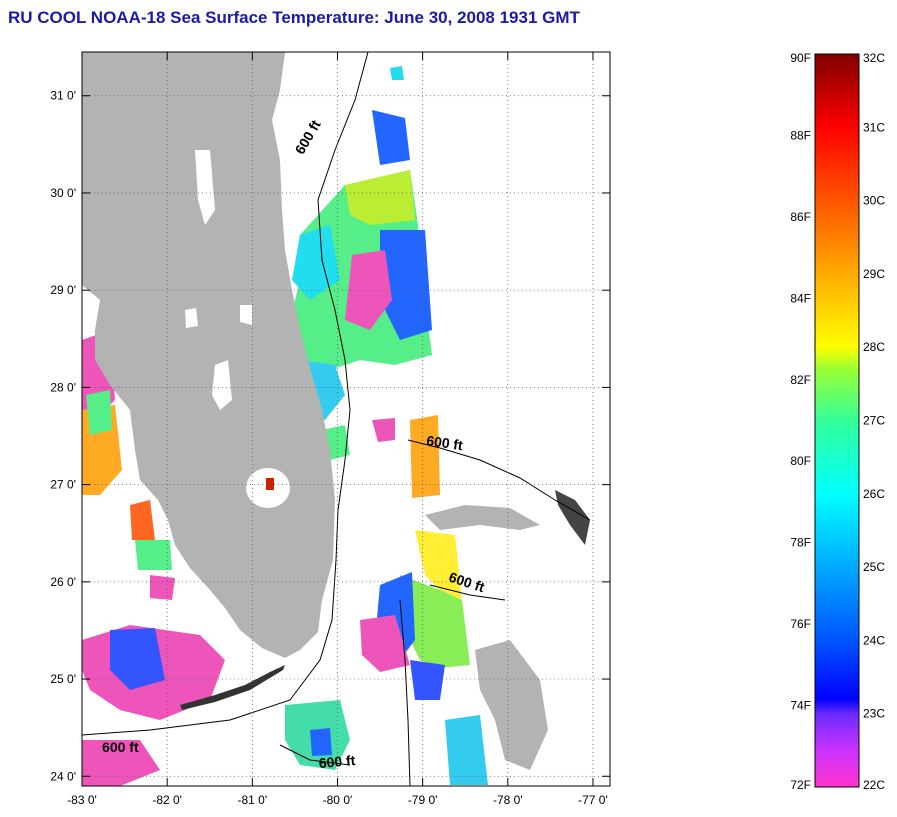 This screenshot has width=897, height=817. What do you see at coordinates (874, 785) in the screenshot?
I see `colorbar-c-label: 22C` at bounding box center [874, 785].